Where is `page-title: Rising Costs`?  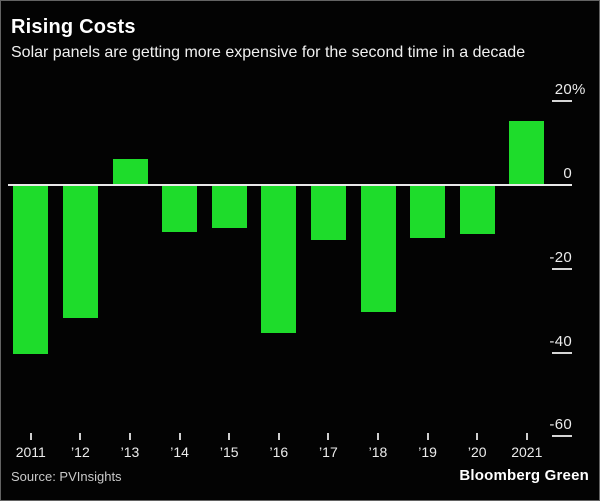 page-title: Rising Costs is located at coordinates (73, 27).